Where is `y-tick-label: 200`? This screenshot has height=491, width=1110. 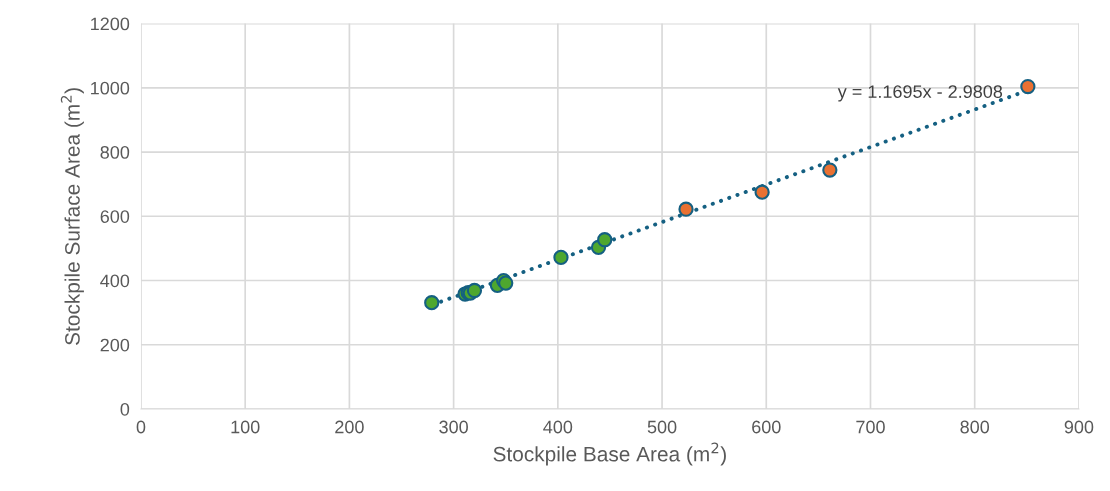
y-tick-label: 200 is located at coordinates (115, 345).